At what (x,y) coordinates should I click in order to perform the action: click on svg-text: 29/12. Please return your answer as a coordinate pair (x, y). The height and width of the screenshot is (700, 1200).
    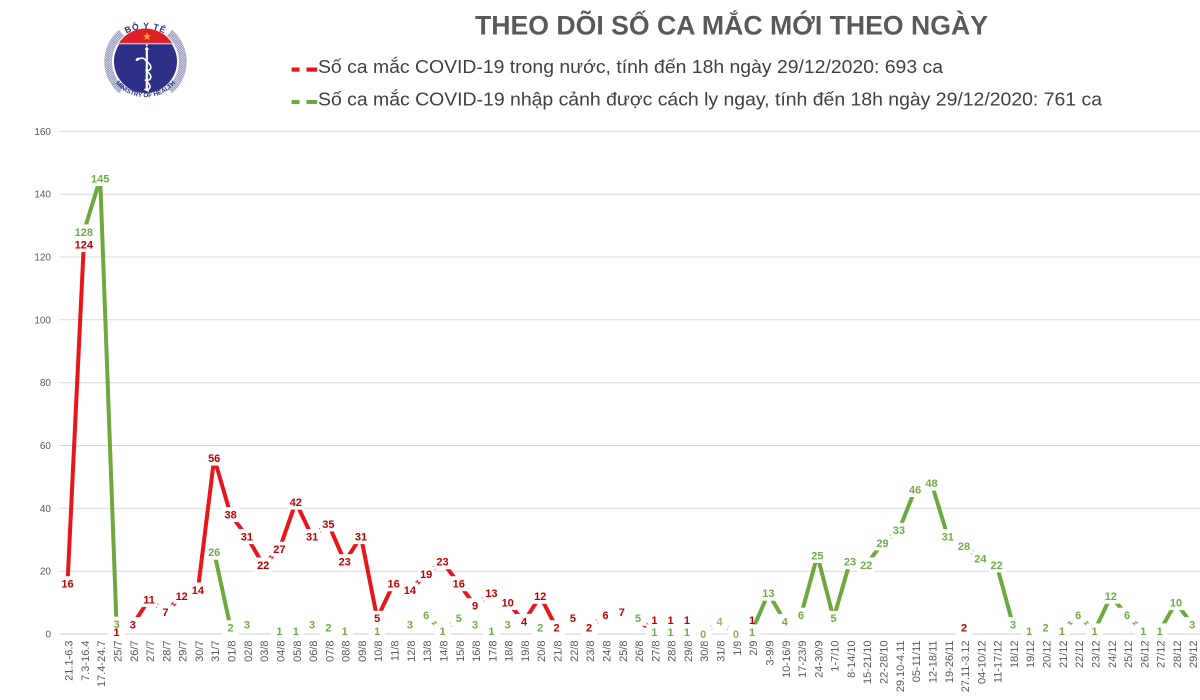
    Looking at the image, I should click on (1194, 655).